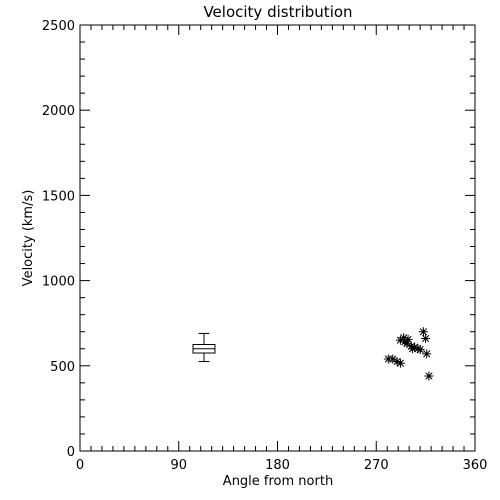  Describe the element at coordinates (80, 465) in the screenshot. I see `x-tick-label: 0` at that location.